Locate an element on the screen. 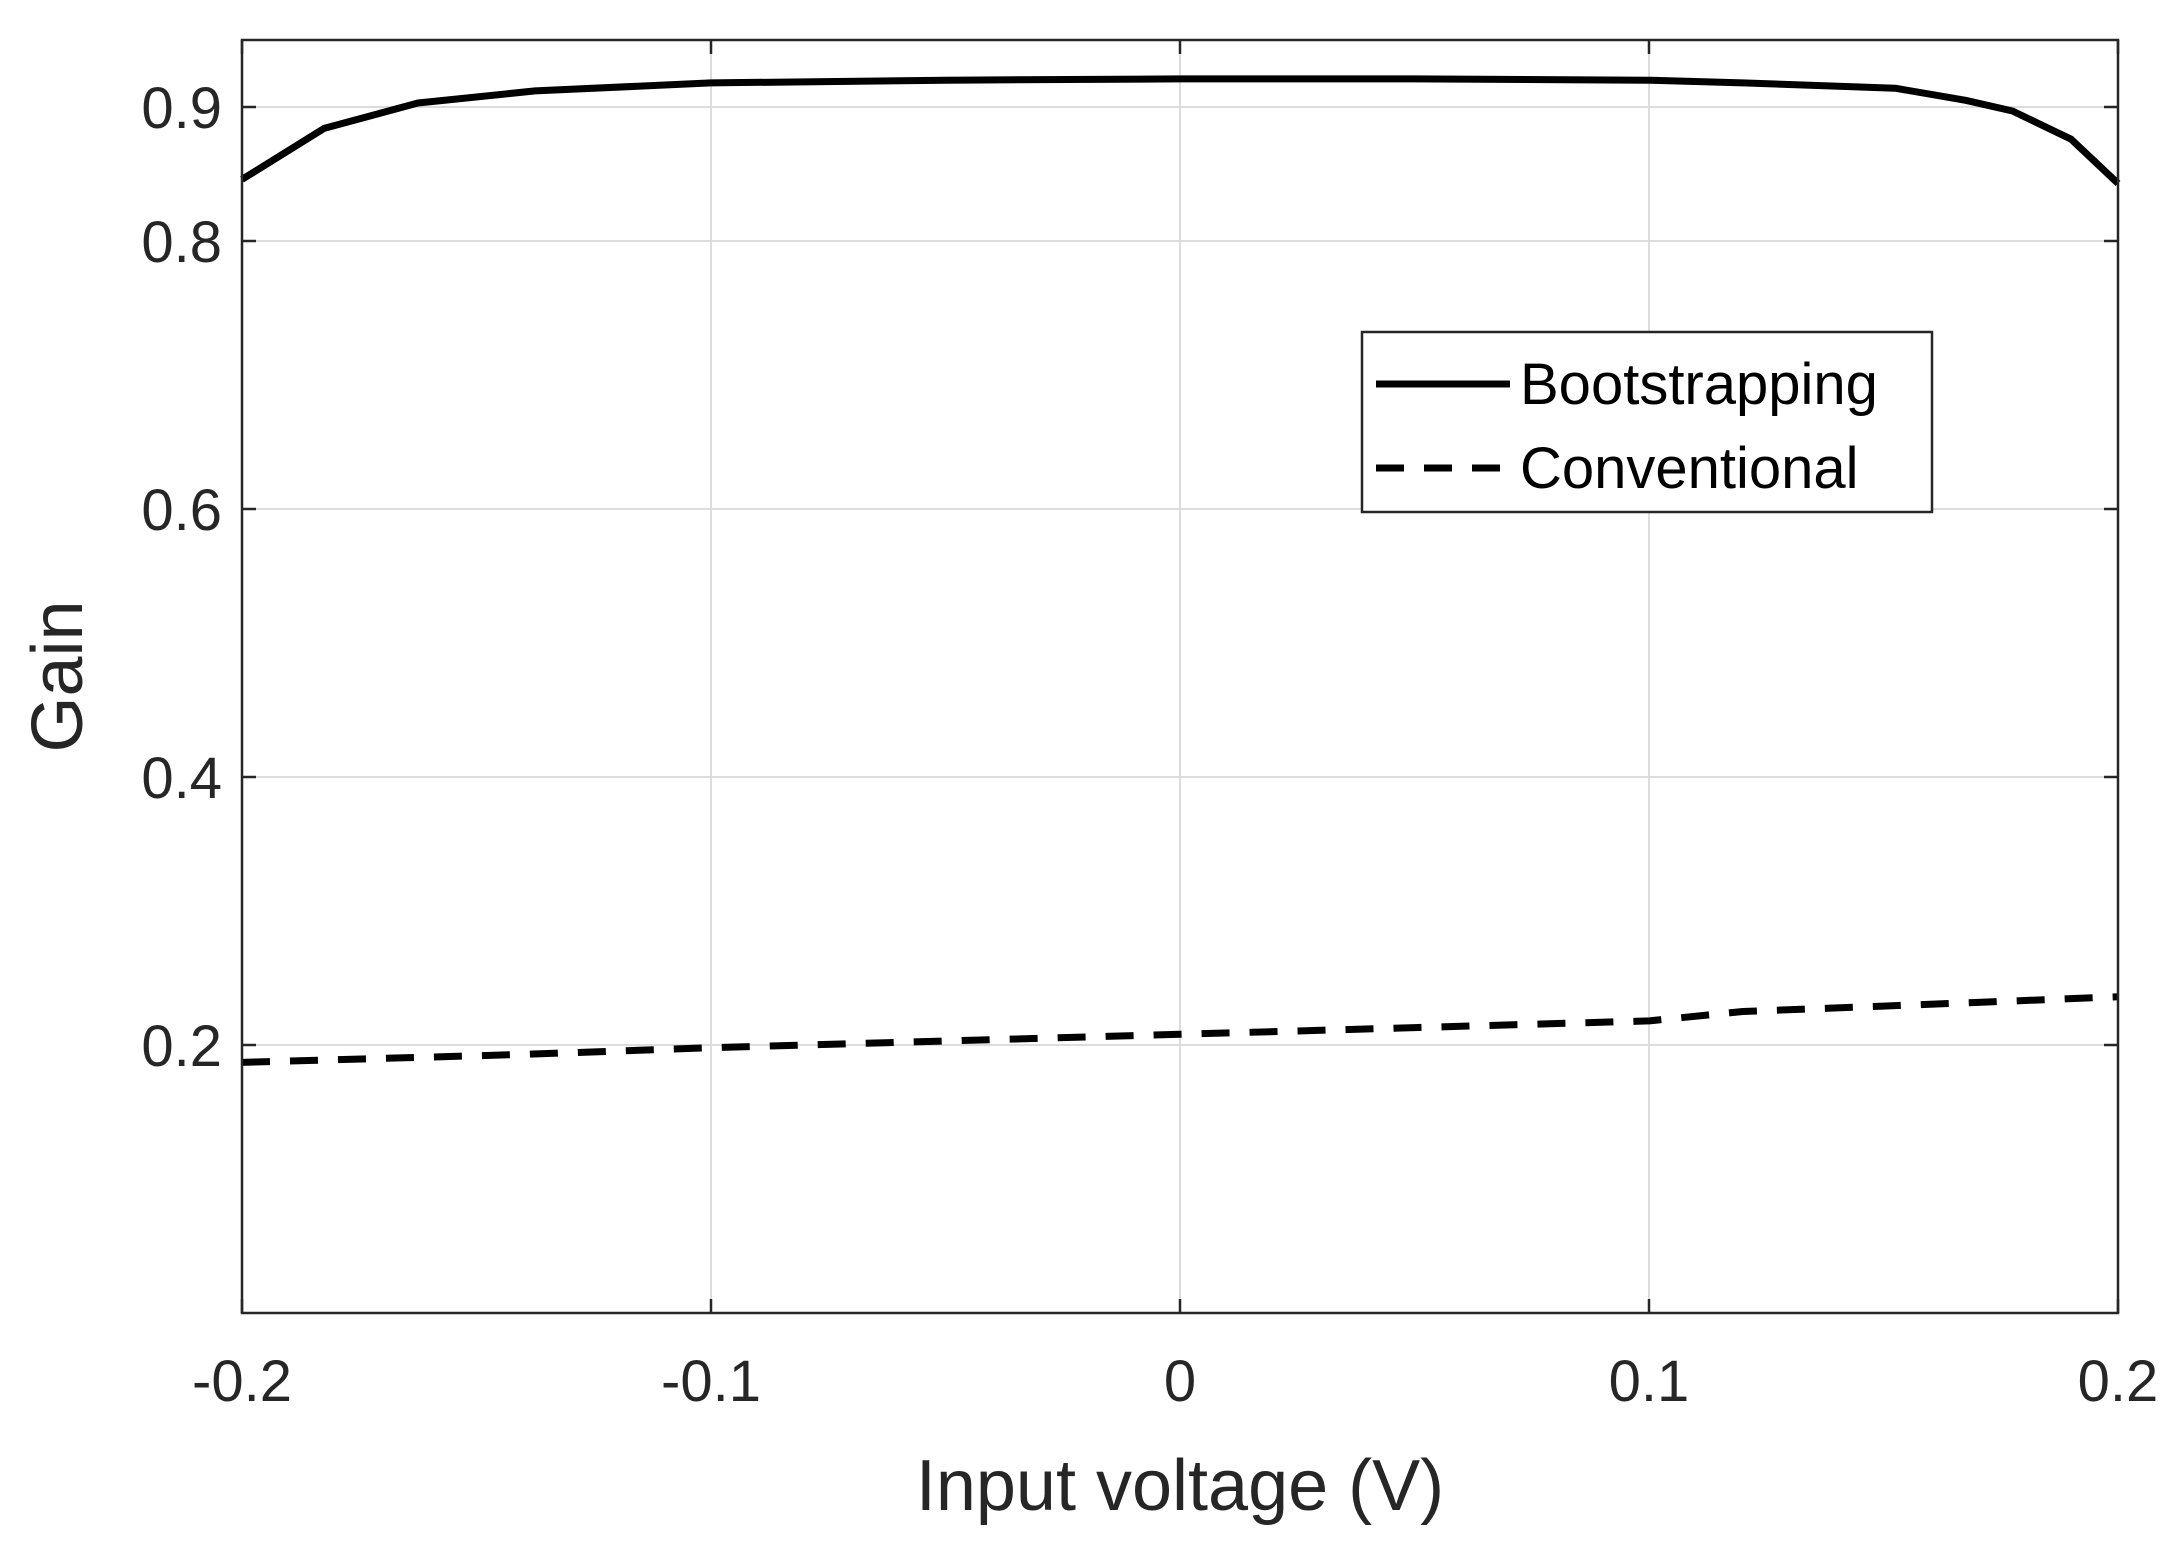  legend: Bootstrapping Conventional is located at coordinates (1647, 422).